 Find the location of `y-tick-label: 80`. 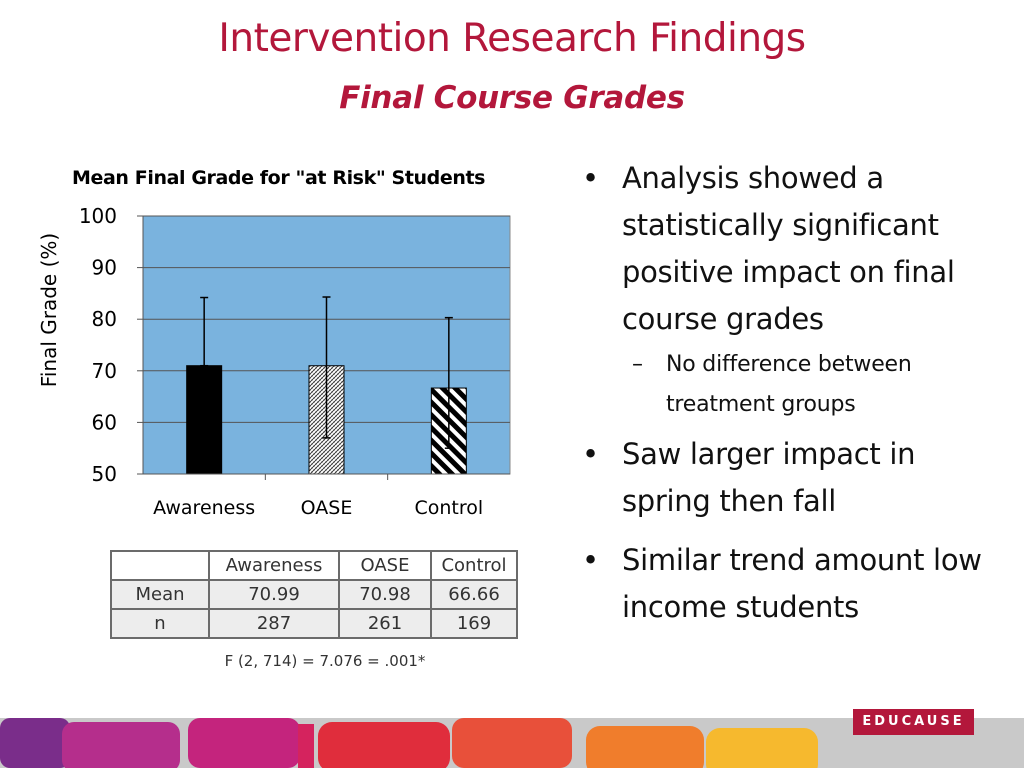

y-tick-label: 80 is located at coordinates (104, 319).